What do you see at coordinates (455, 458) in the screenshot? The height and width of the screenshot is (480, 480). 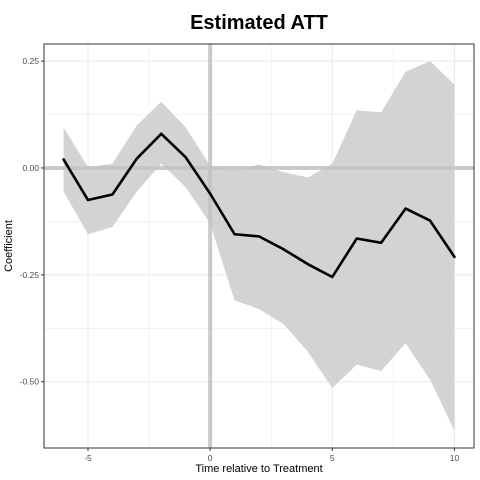 I see `x-tick-label: 10` at bounding box center [455, 458].